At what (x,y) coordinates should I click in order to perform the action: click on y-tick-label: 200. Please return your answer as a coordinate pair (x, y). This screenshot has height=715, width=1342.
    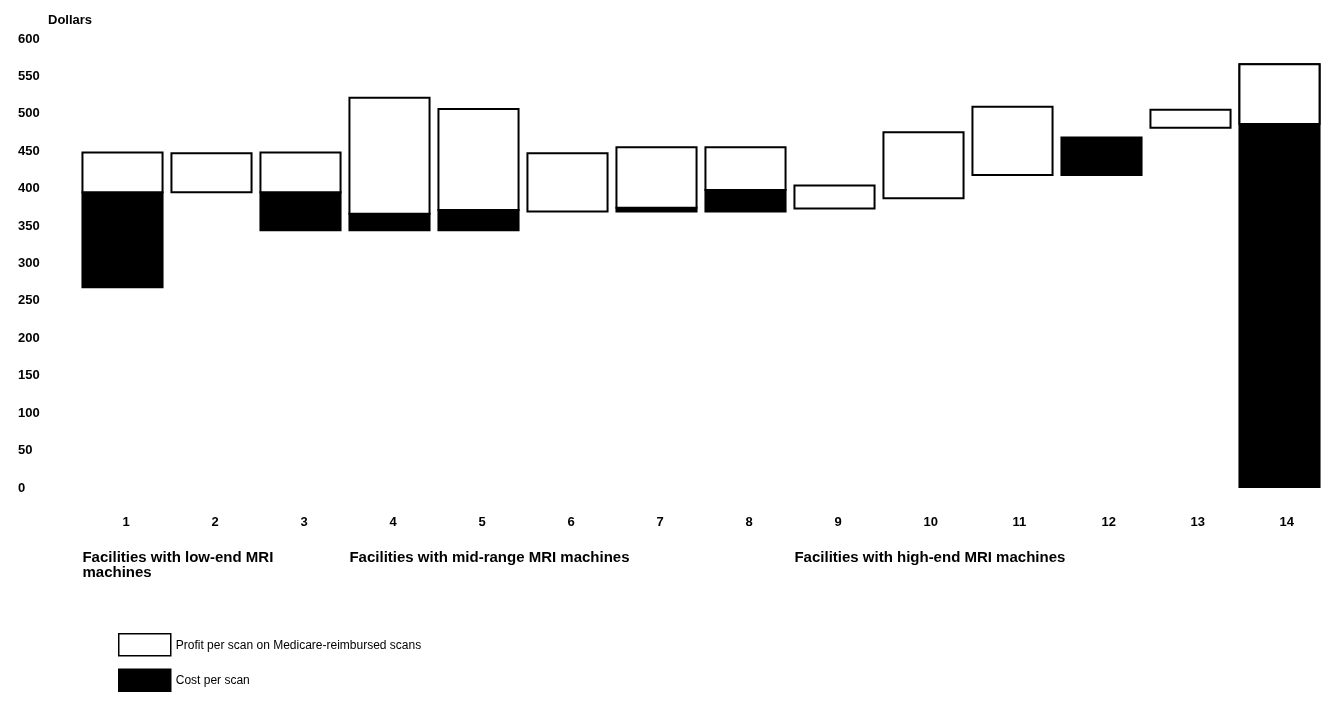
    Looking at the image, I should click on (29, 337).